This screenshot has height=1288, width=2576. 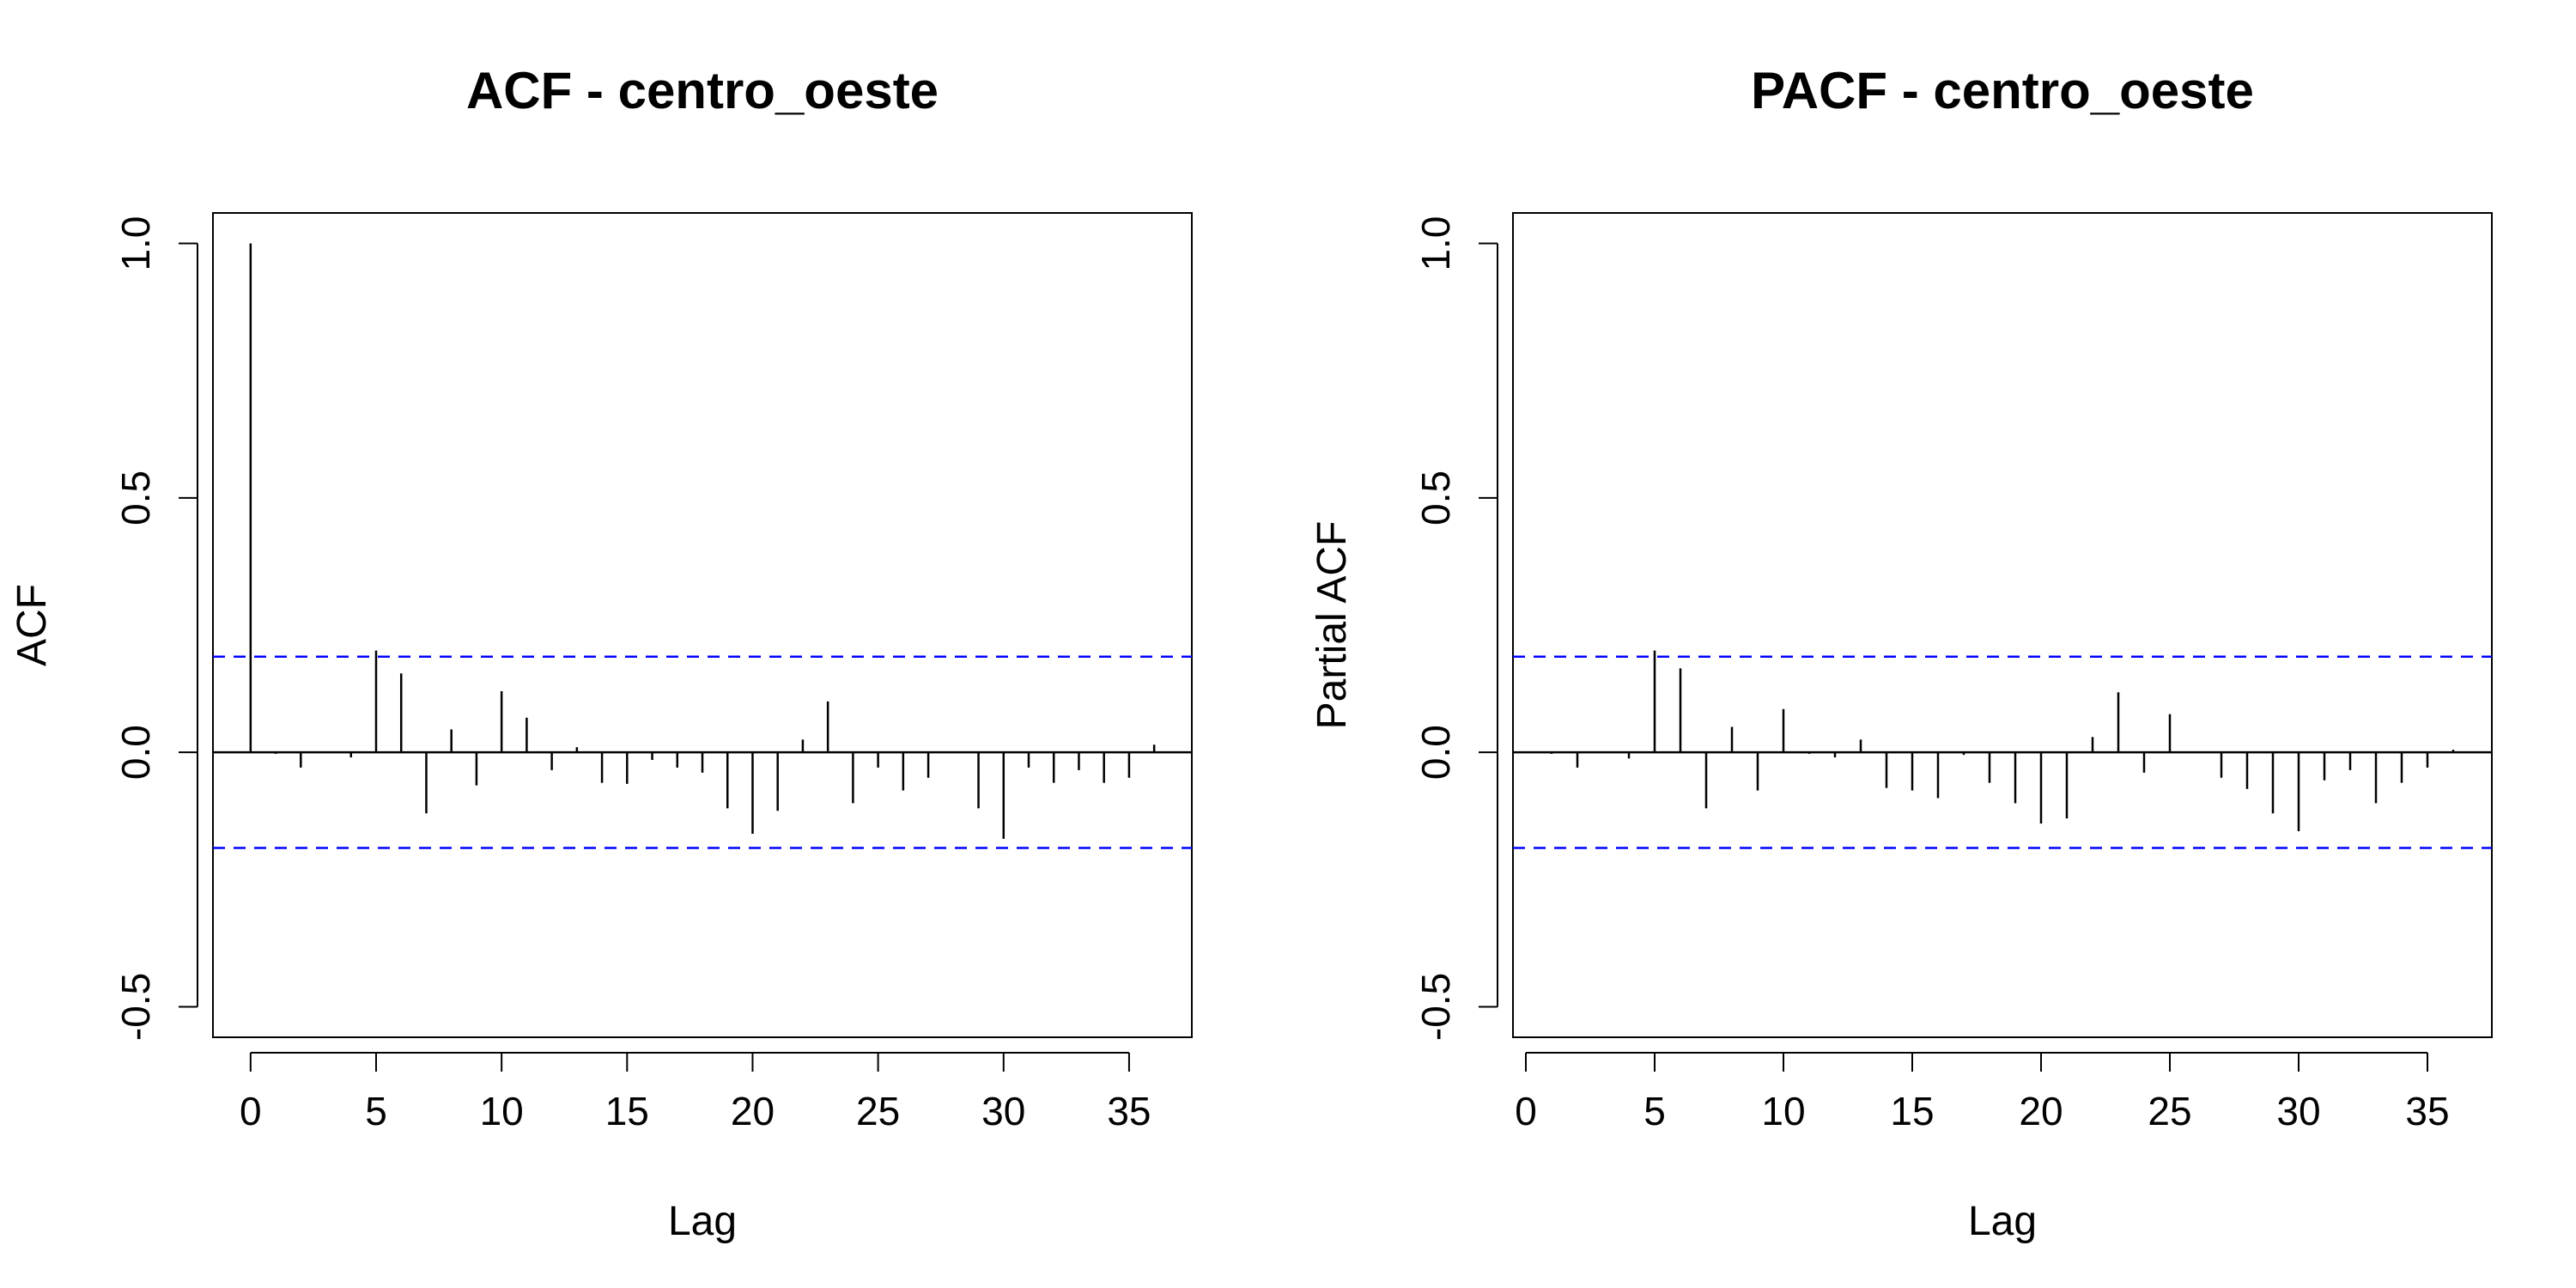 What do you see at coordinates (1436, 1007) in the screenshot?
I see `pacf-y-tick-label: -0.5` at bounding box center [1436, 1007].